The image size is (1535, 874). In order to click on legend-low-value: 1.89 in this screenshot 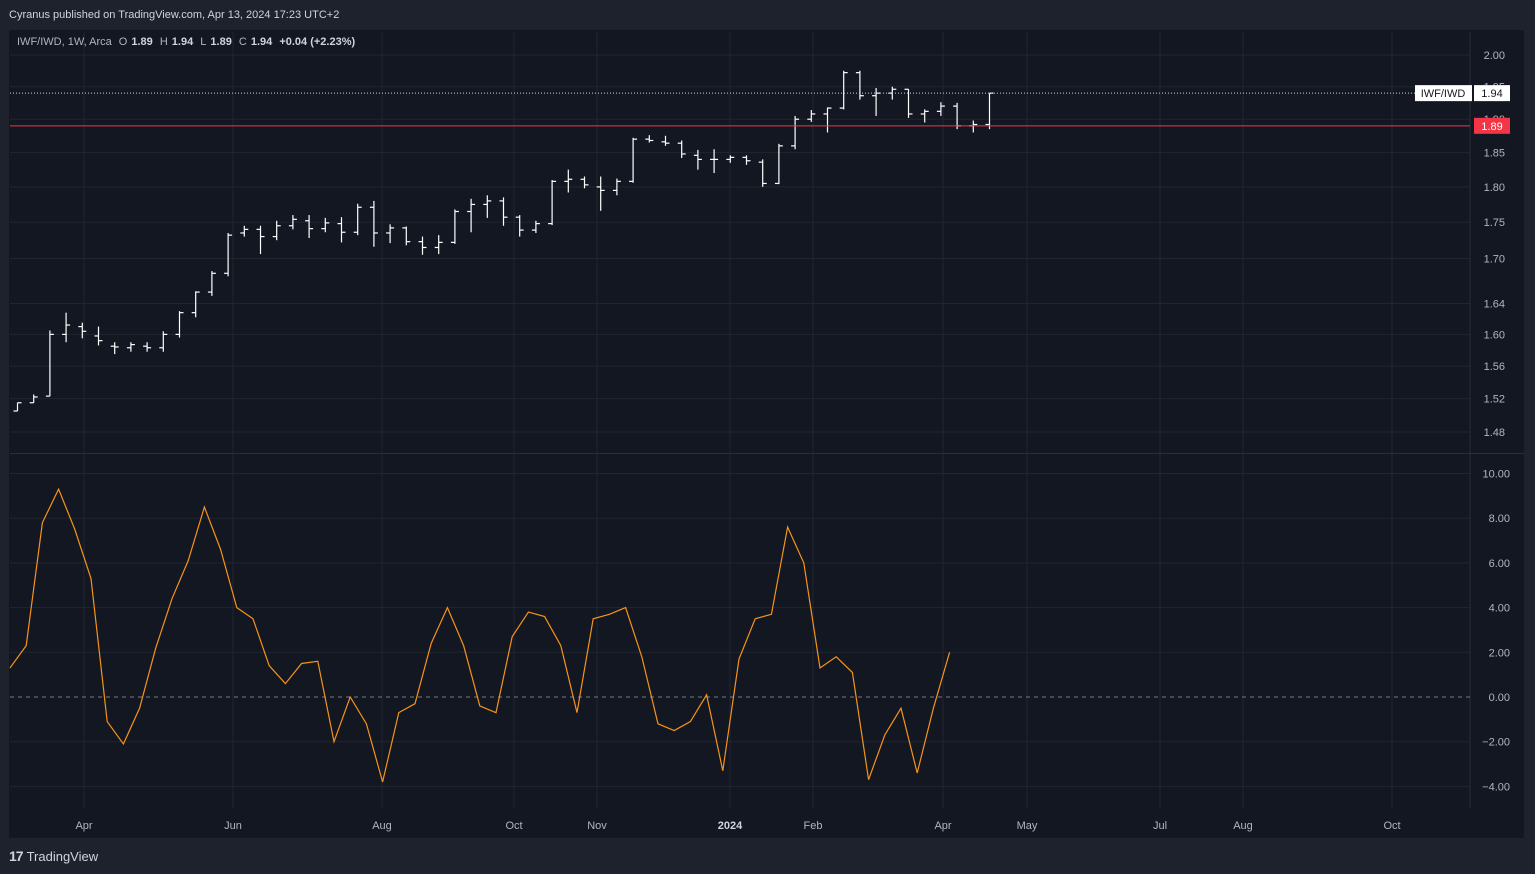, I will do `click(221, 42)`.